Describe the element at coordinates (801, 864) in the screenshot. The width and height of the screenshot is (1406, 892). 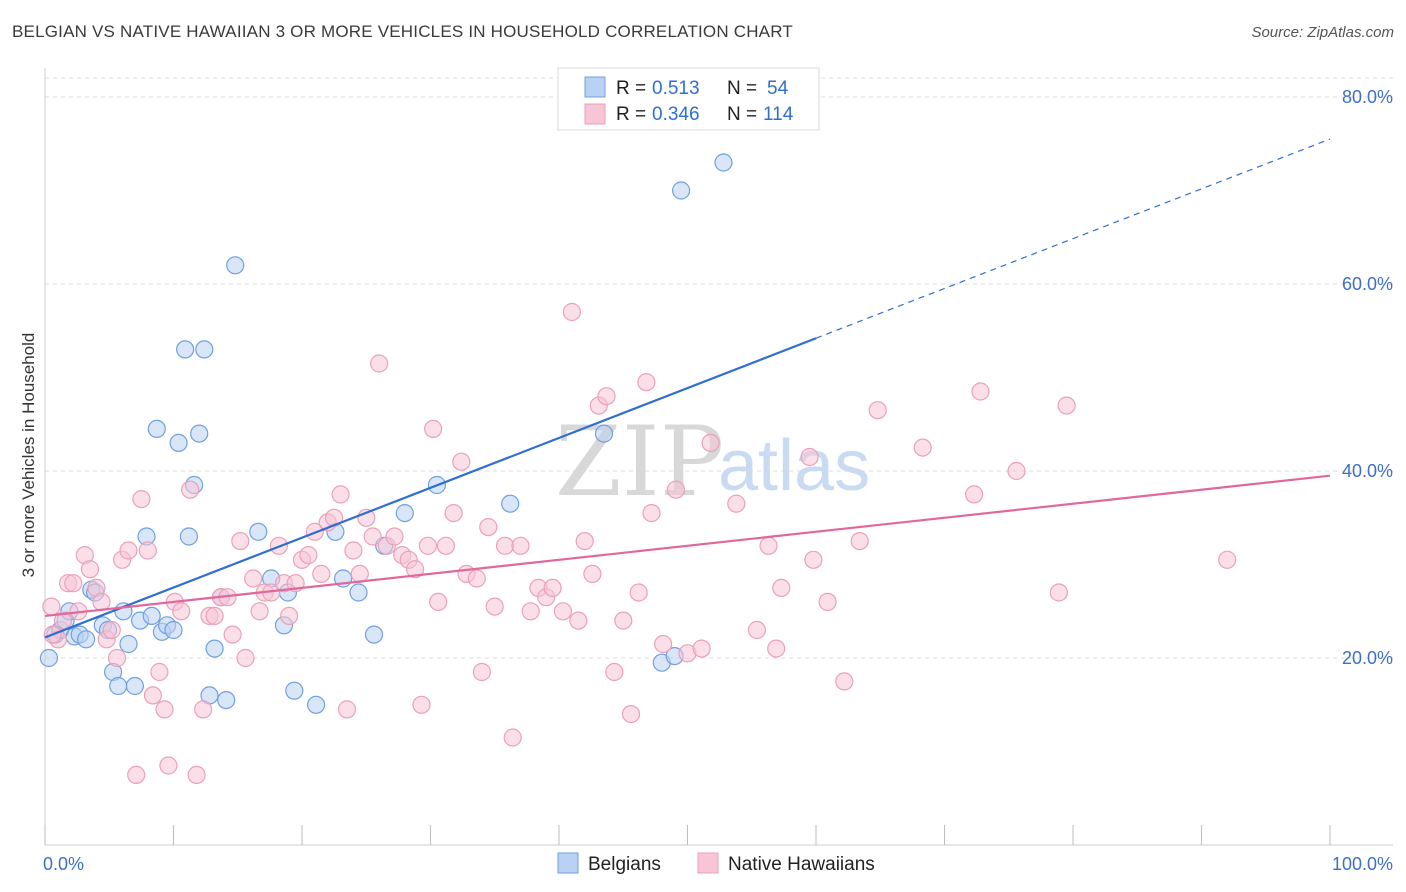
I see `bottom-legend-native-hawaiians: Native Hawaiians` at that location.